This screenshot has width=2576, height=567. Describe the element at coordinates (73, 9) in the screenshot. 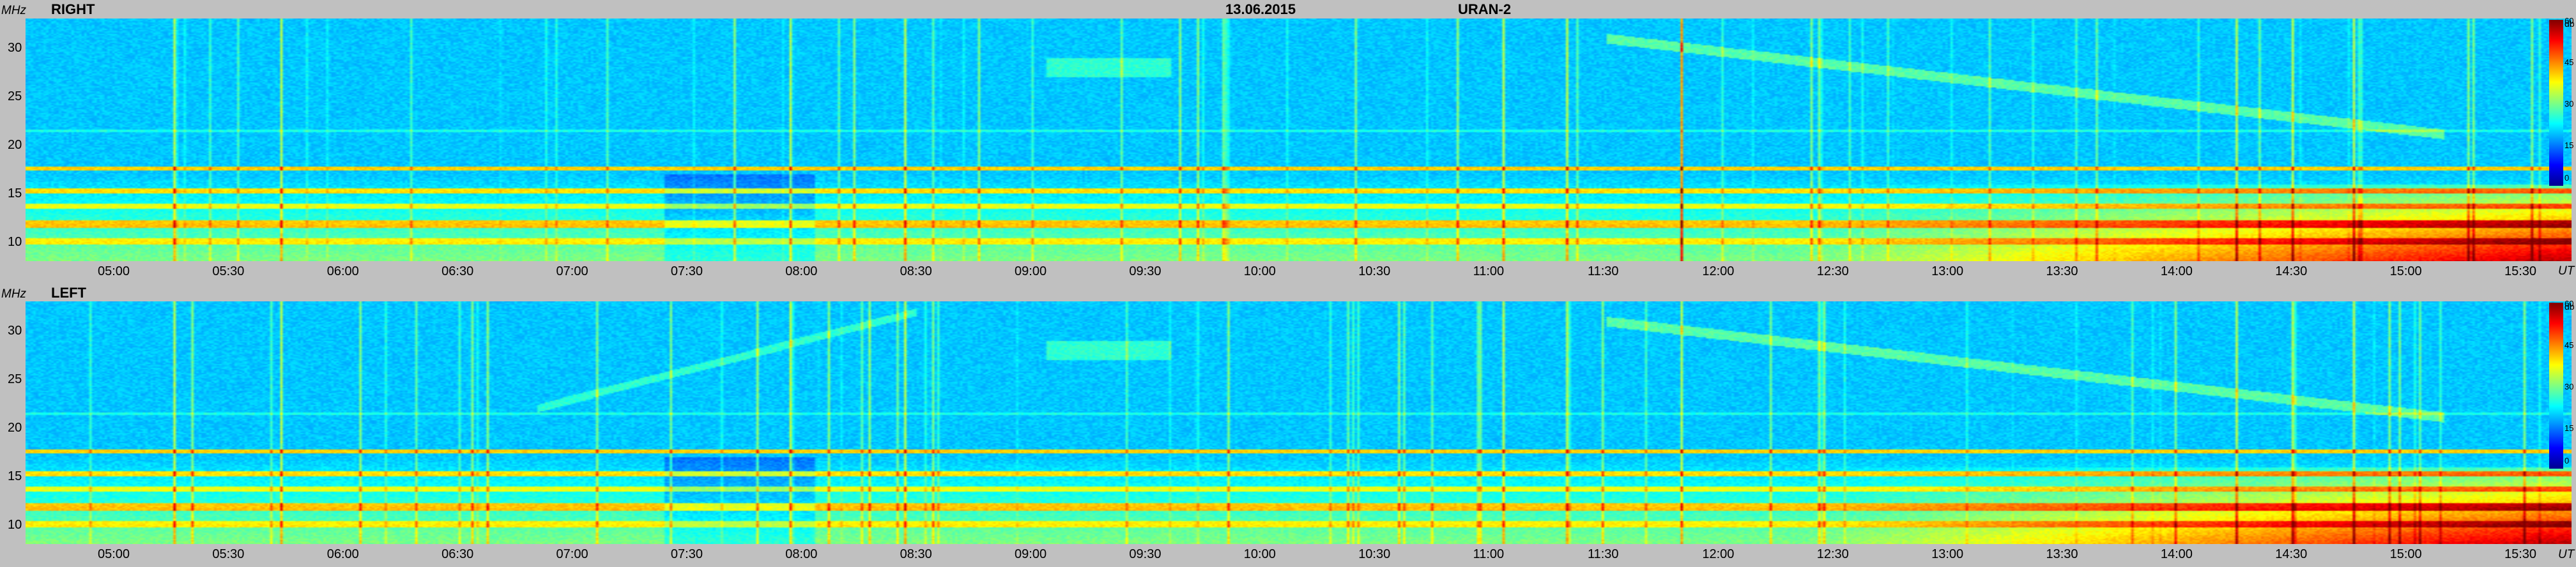

I see `panel-title-right: RIGHT` at that location.